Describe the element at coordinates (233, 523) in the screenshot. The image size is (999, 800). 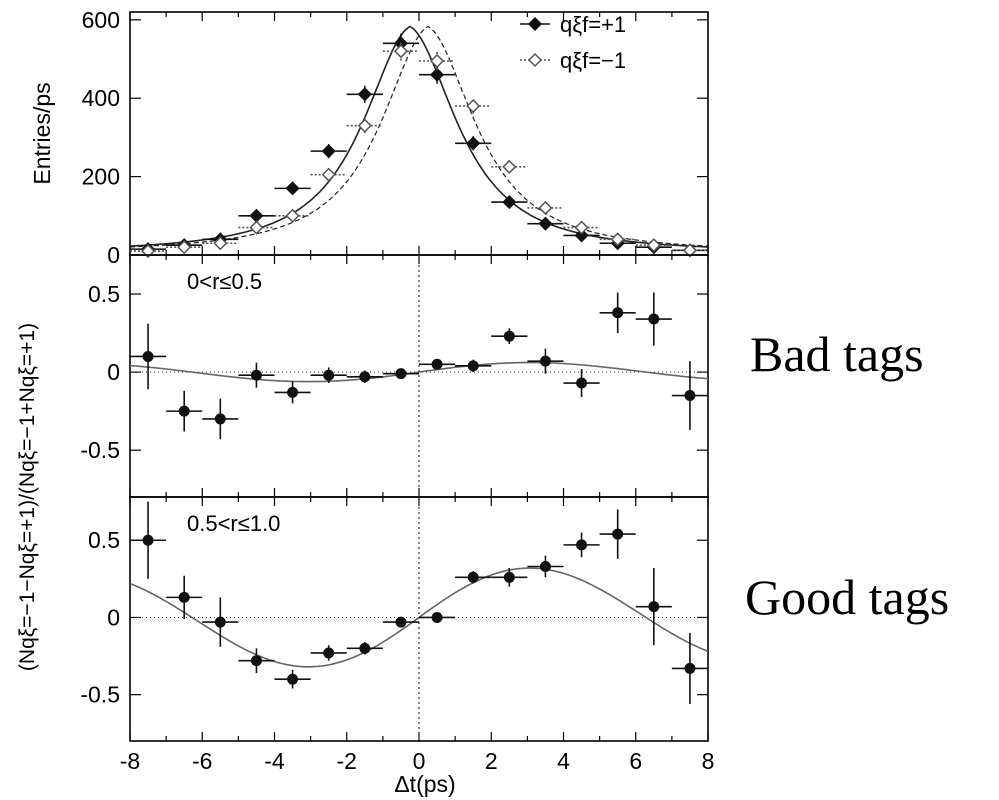
I see `range-annotation: 0.5<r≤1.0` at that location.